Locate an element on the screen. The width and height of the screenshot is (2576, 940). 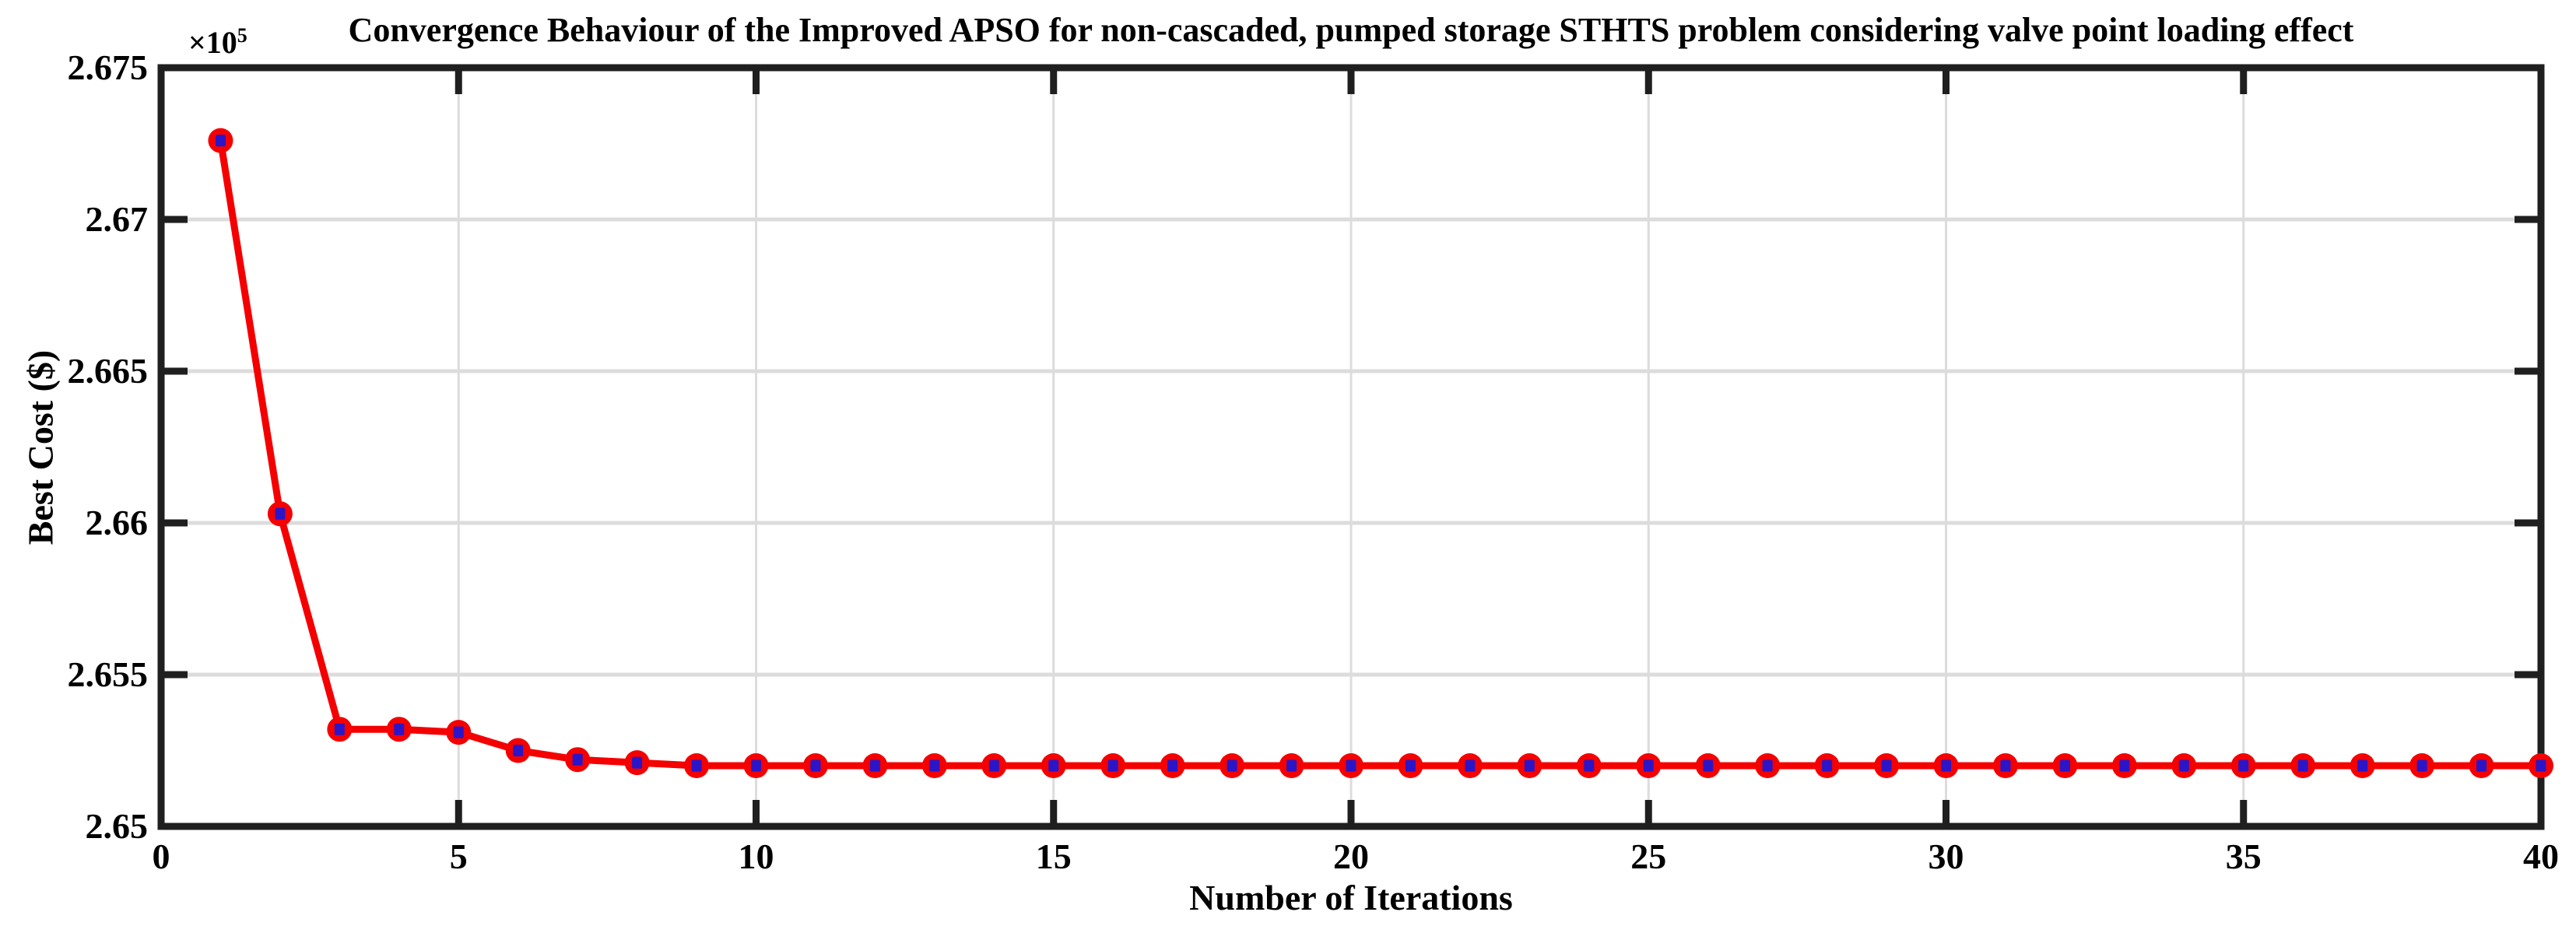
x-tick-label: 5 is located at coordinates (459, 856).